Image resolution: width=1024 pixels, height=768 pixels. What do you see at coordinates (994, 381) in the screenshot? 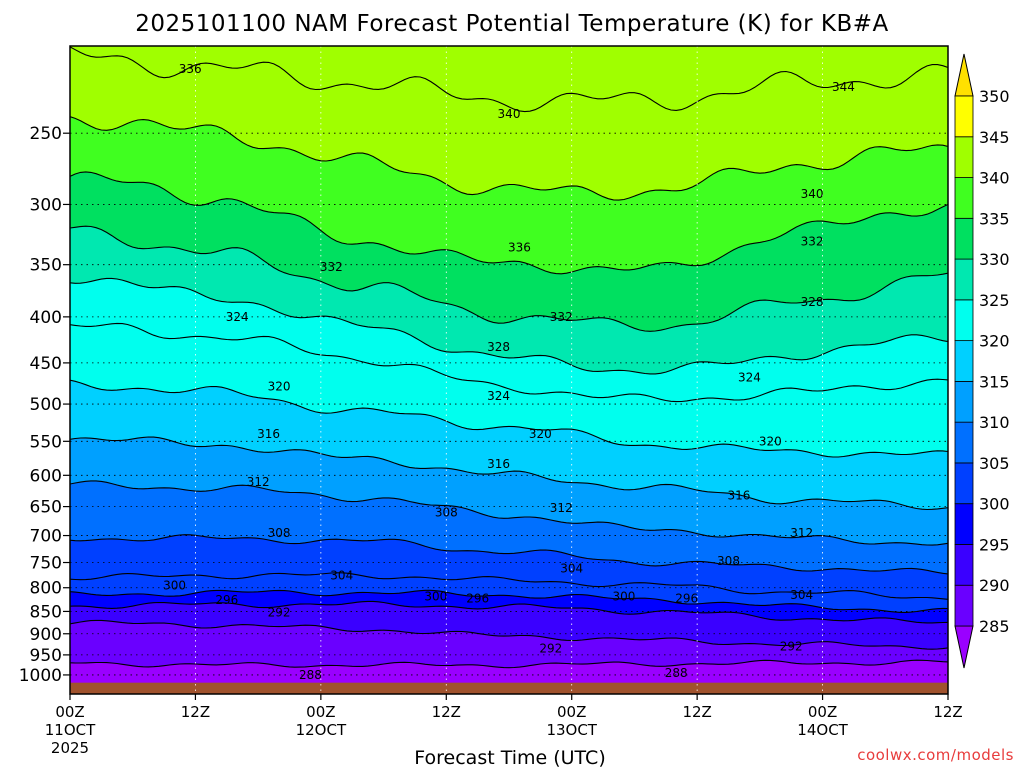
I see `colorbar-label: 315` at bounding box center [994, 381].